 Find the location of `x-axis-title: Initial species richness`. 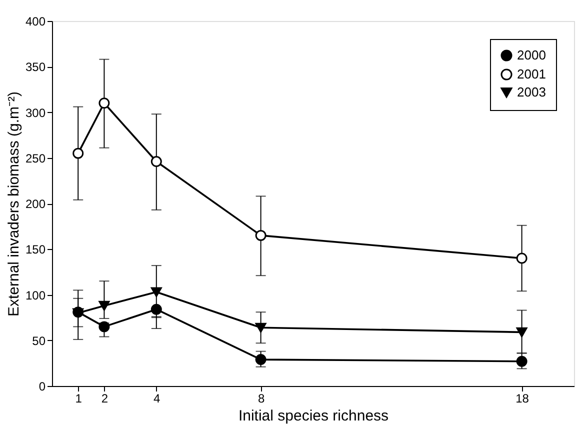

x-axis-title: Initial species richness is located at coordinates (313, 416).